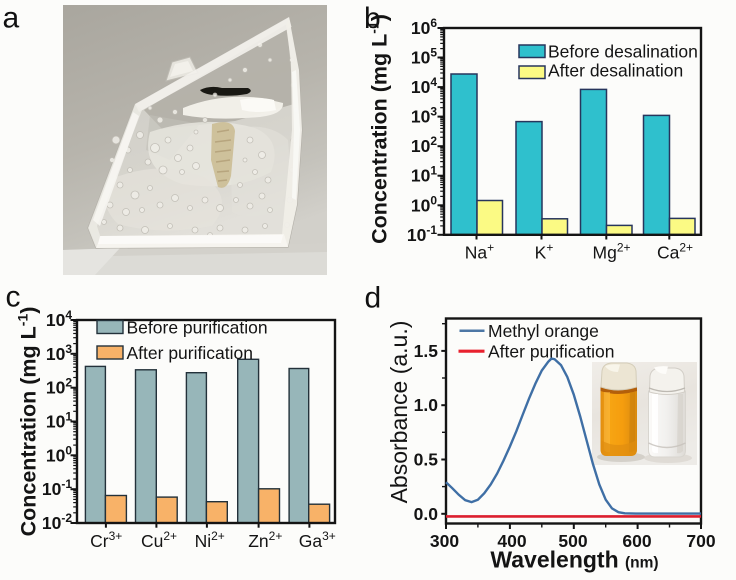 This screenshot has height=580, width=736. What do you see at coordinates (106, 540) in the screenshot?
I see `svg-text: Cr3+` at bounding box center [106, 540].